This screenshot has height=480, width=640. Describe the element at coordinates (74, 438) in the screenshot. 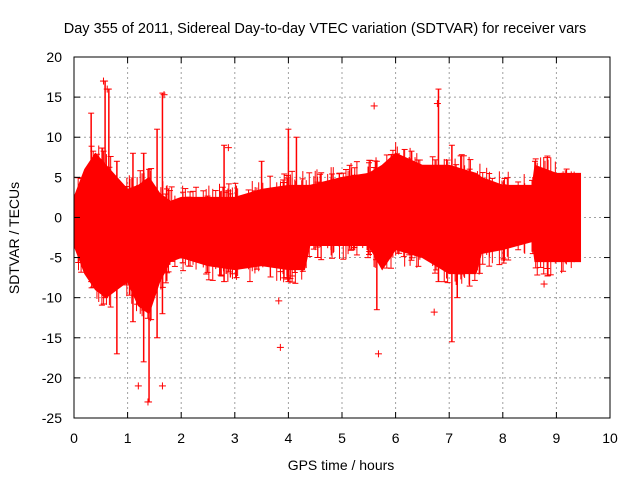

I see `x-tick-label: 0` at that location.